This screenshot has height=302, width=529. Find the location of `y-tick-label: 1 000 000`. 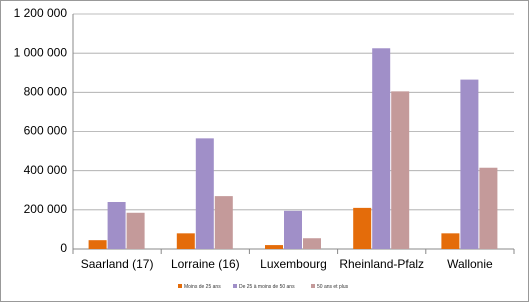

y-tick-label: 1 000 000 is located at coordinates (41, 52).